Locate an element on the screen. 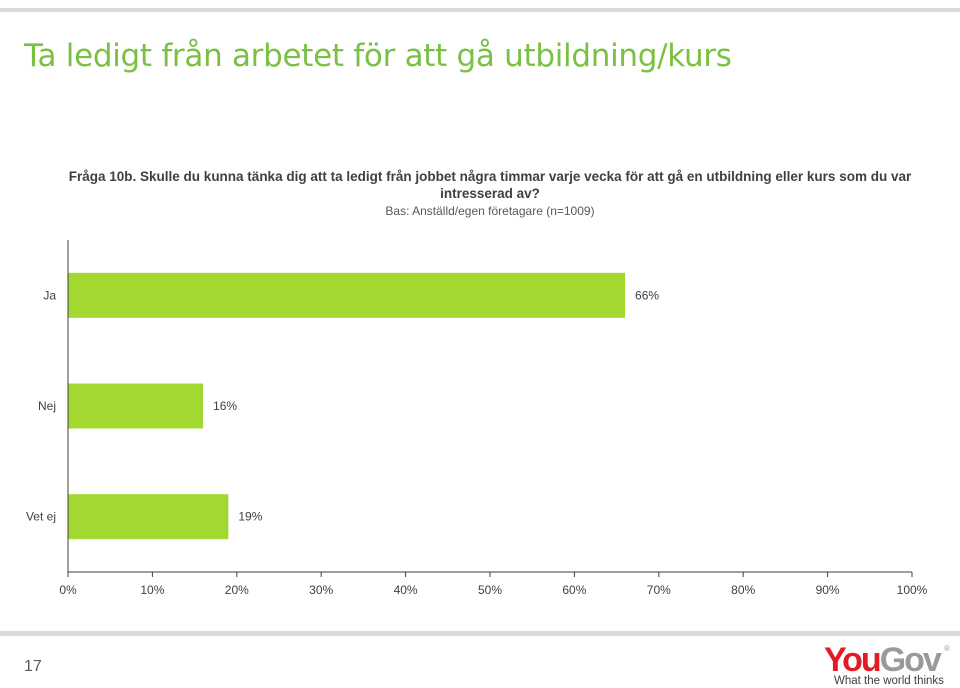  base-text: Bas: Anställd/egen företagare (n=1009) is located at coordinates (490, 211).